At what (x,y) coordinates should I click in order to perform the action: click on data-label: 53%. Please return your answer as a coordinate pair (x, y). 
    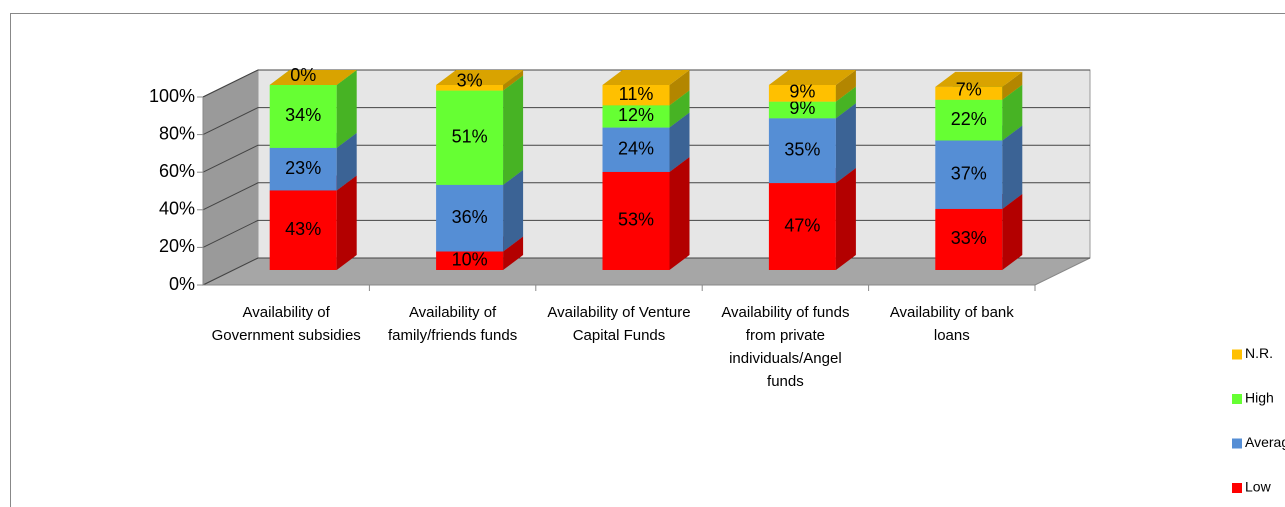
    Looking at the image, I should click on (636, 220).